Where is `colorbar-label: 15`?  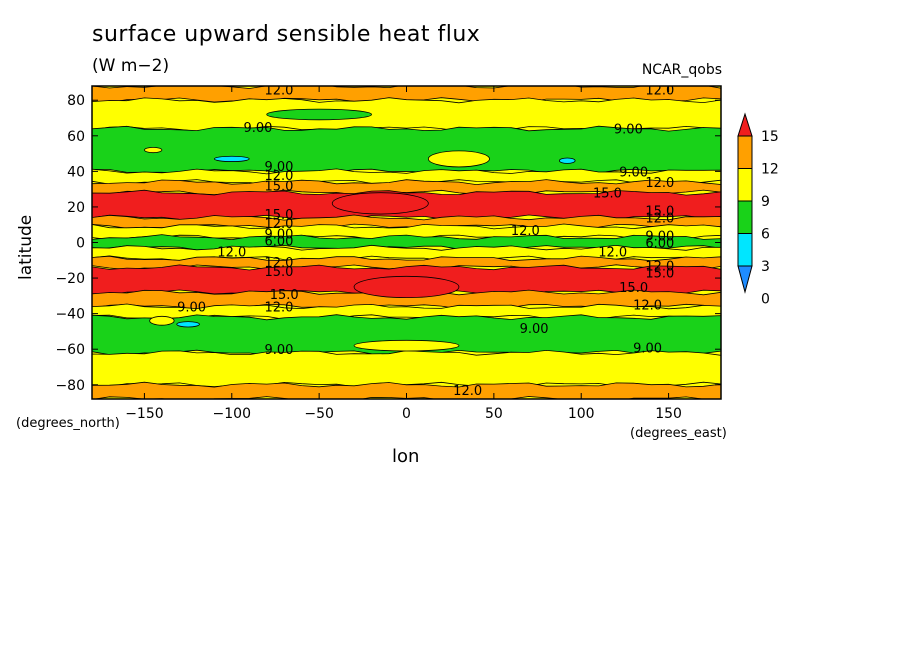
colorbar-label: 15 is located at coordinates (770, 137).